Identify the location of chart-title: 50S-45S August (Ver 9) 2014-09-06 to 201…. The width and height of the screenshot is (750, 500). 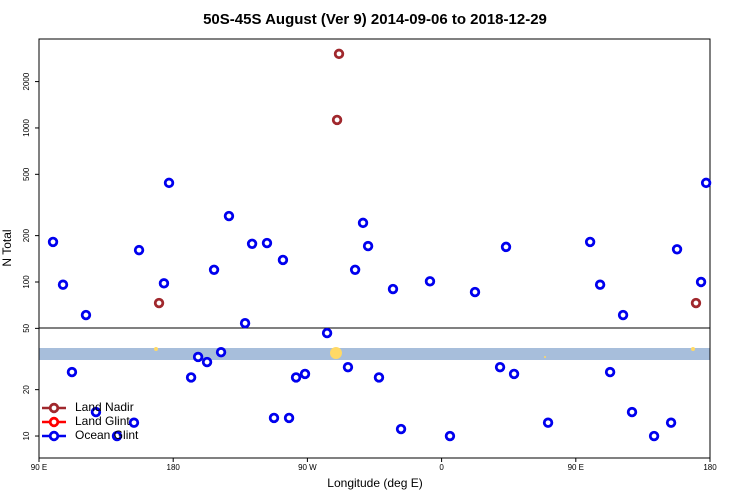
(375, 19).